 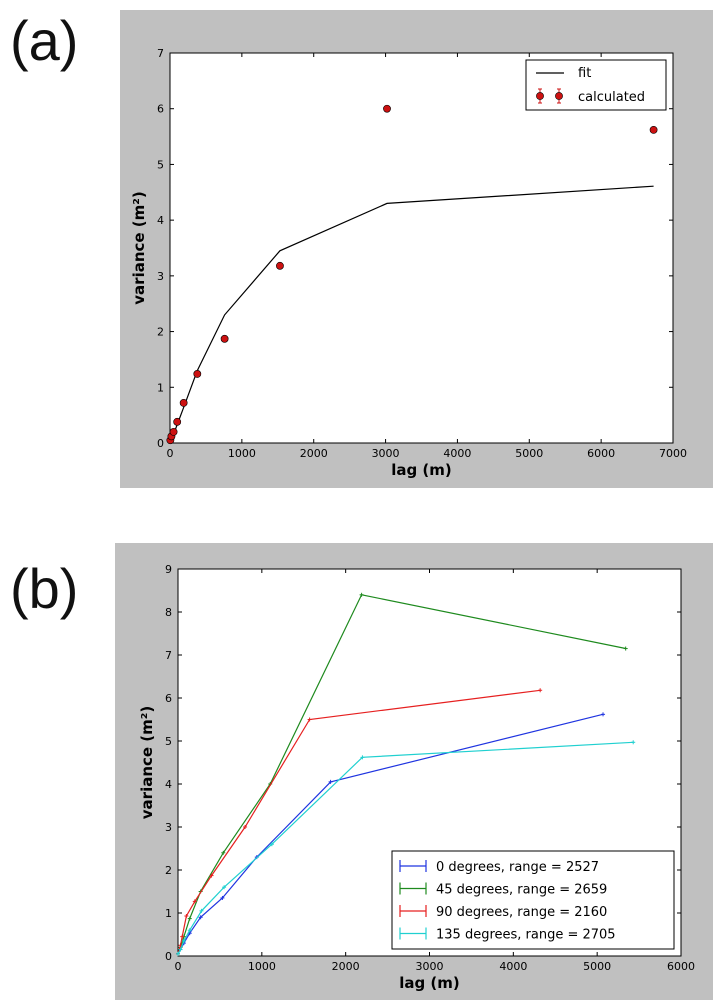 What do you see at coordinates (533, 900) in the screenshot?
I see `legend-box-b` at bounding box center [533, 900].